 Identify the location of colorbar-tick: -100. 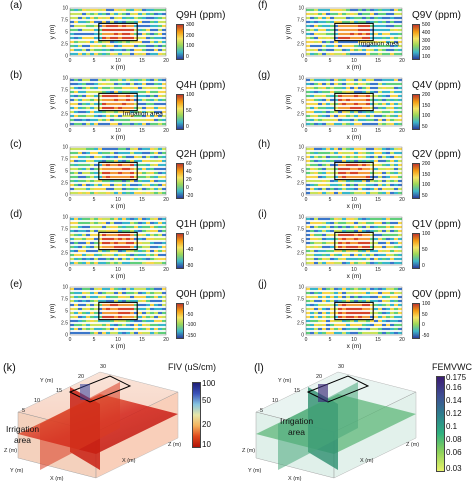
(191, 325).